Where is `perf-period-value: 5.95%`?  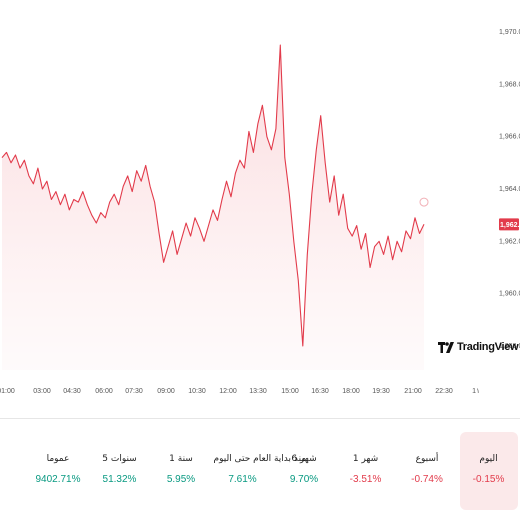 perf-period-value: 5.95% is located at coordinates (181, 479).